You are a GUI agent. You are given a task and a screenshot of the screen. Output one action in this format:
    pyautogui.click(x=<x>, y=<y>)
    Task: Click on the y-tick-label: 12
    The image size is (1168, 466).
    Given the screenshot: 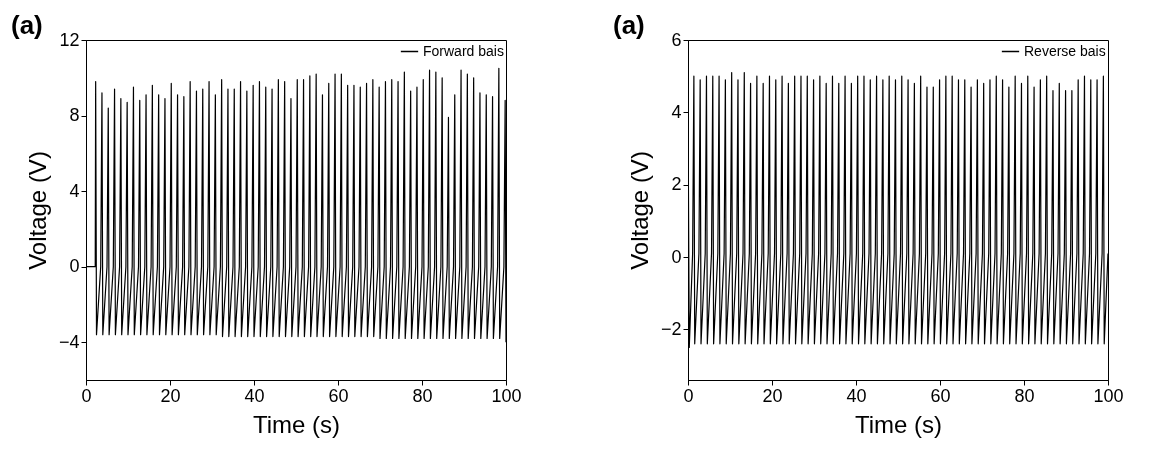 What is the action you would take?
    pyautogui.click(x=69, y=39)
    